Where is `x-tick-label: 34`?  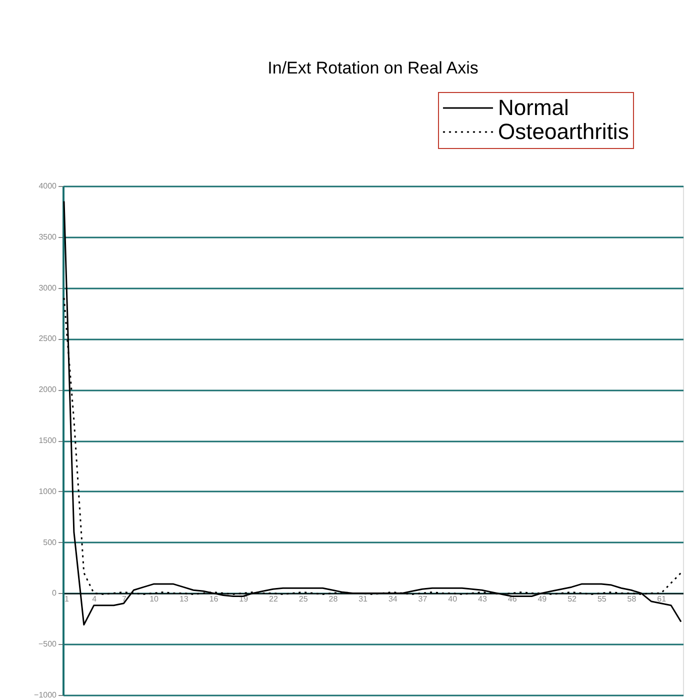
x-tick-label: 34 is located at coordinates (393, 599).